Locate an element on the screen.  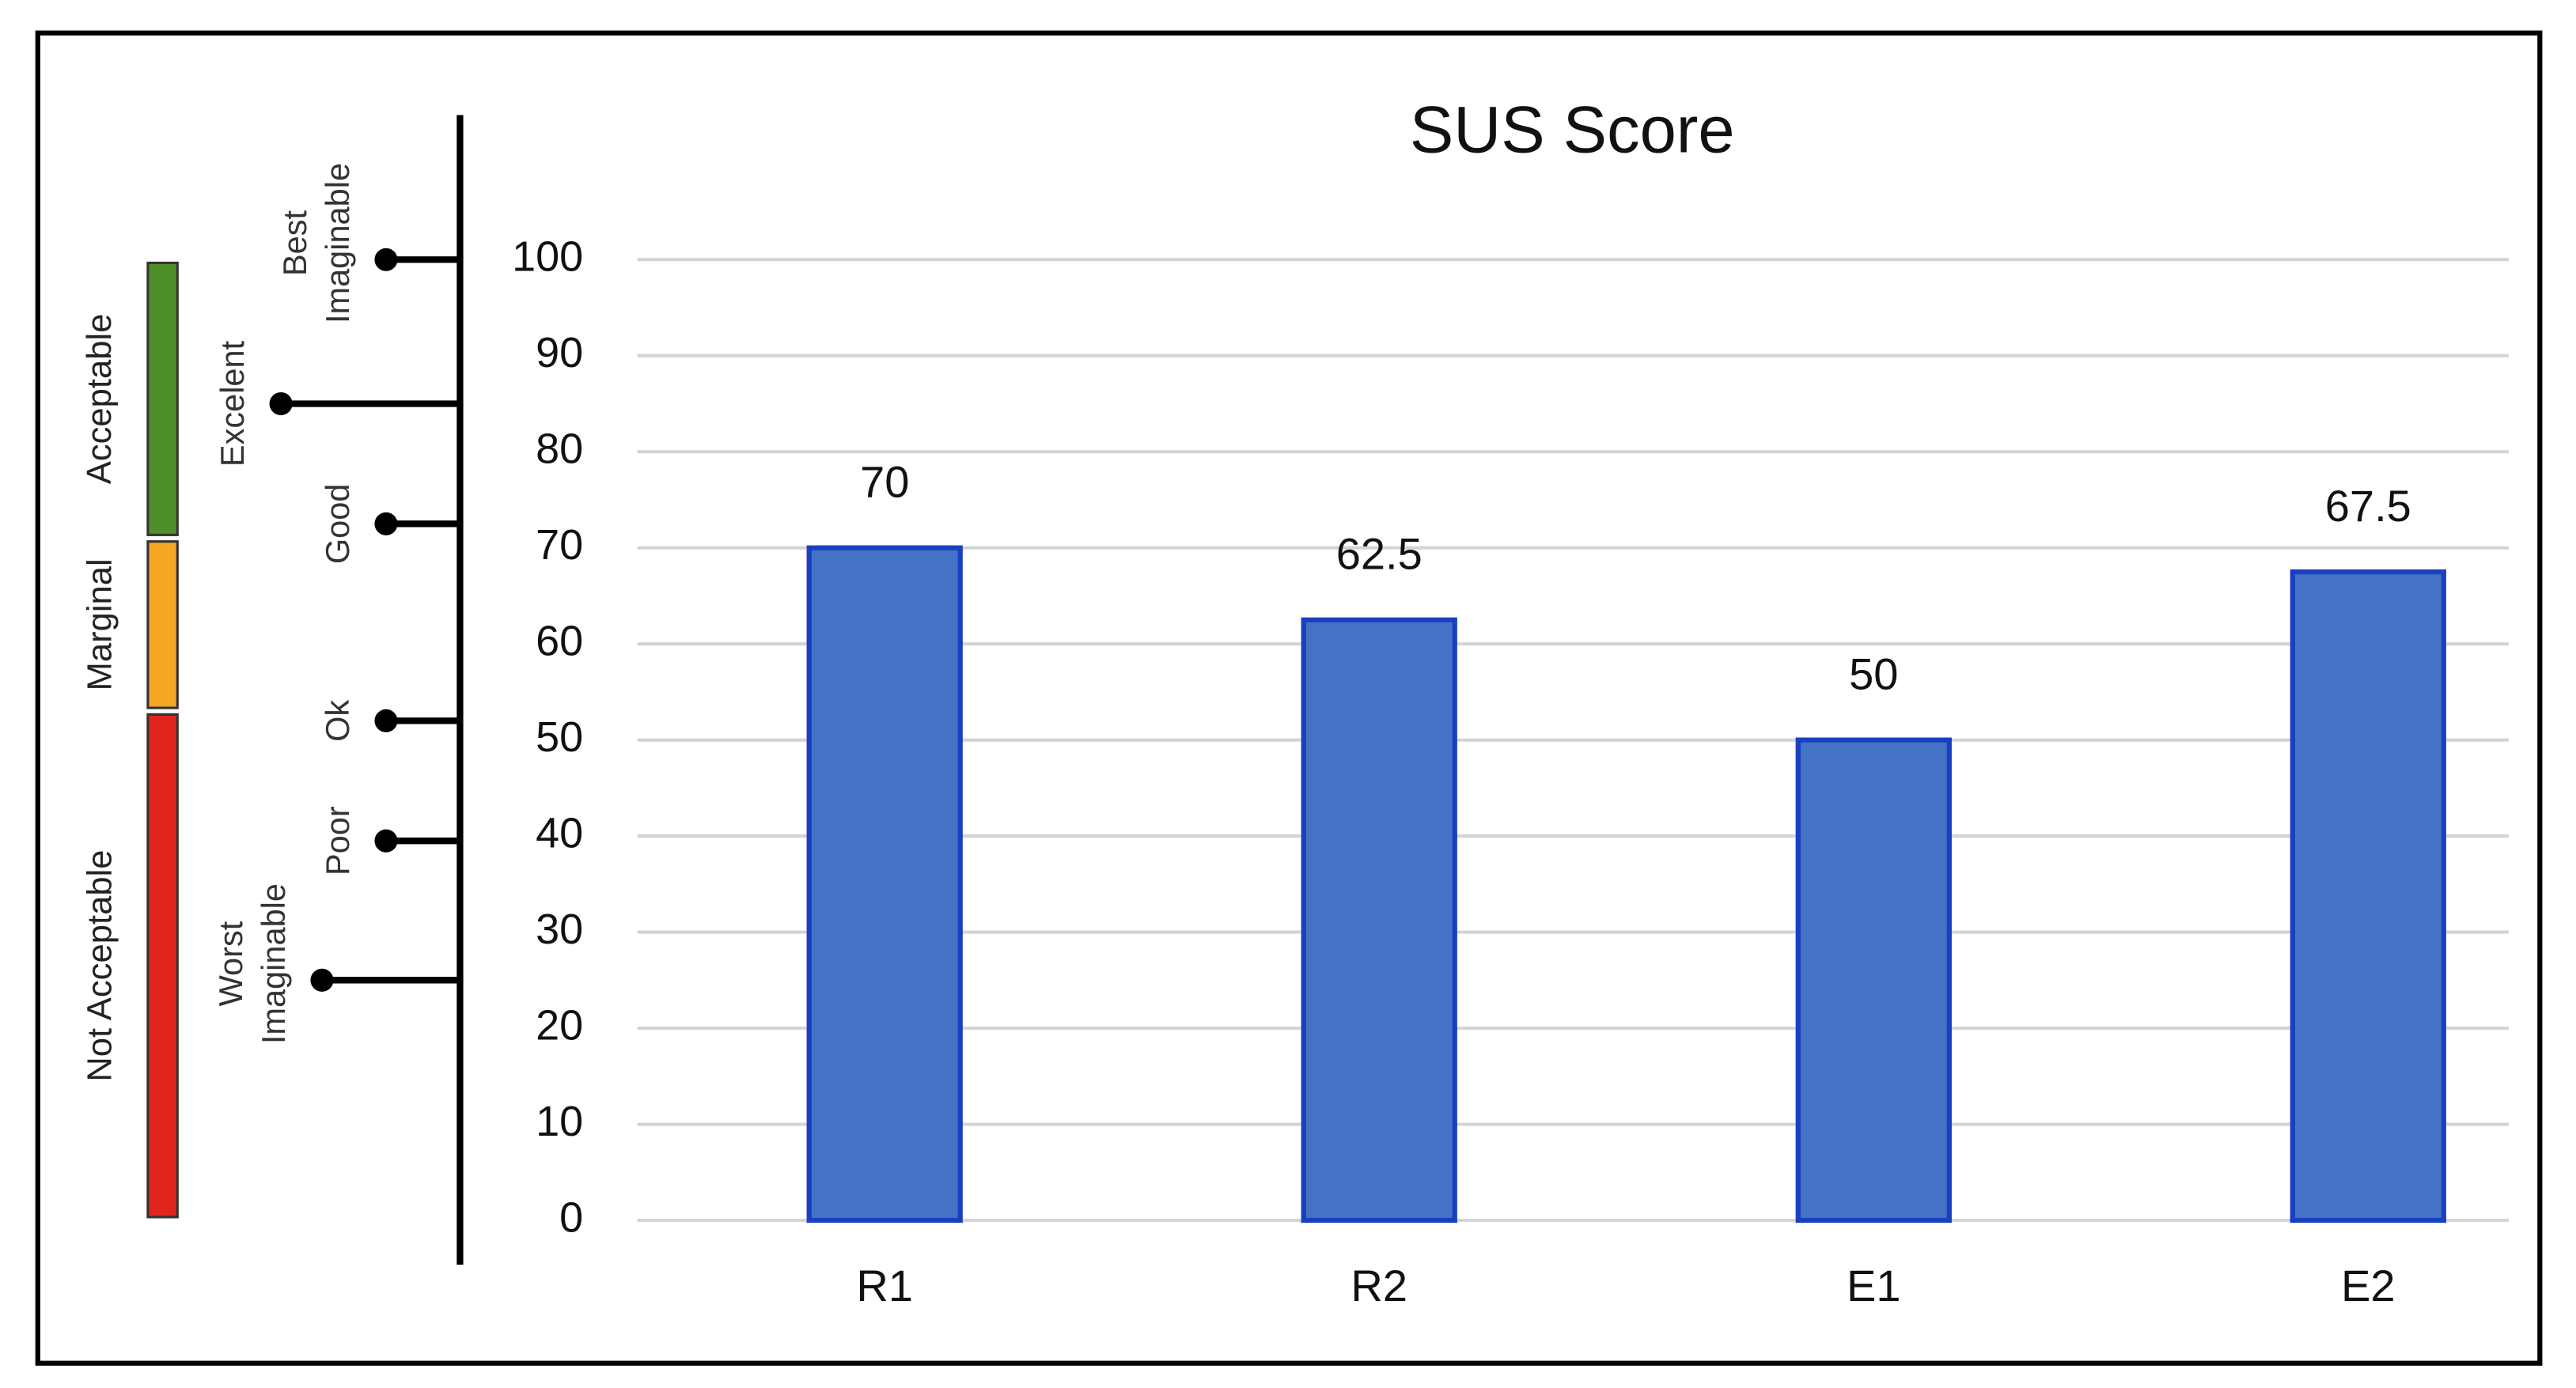
y-tick-label: 100 is located at coordinates (547, 257).